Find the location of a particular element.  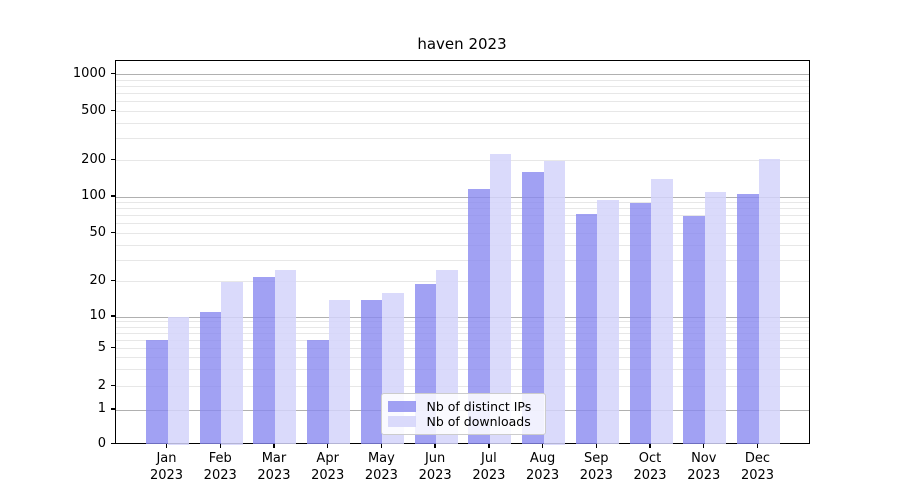

y-axis-tick-label: 100 is located at coordinates (93, 195).